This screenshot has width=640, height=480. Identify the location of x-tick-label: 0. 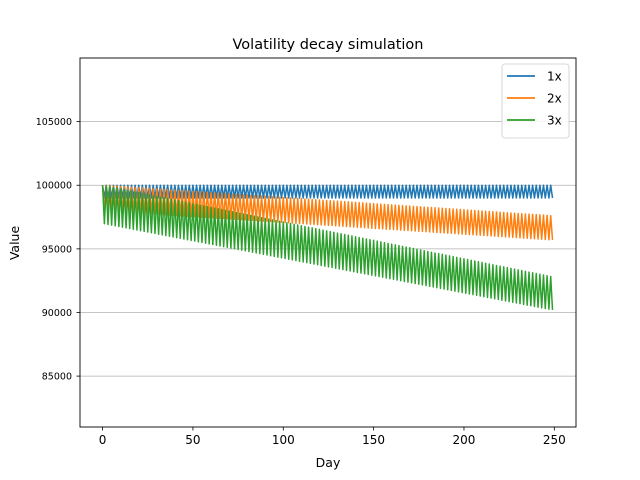
(103, 440).